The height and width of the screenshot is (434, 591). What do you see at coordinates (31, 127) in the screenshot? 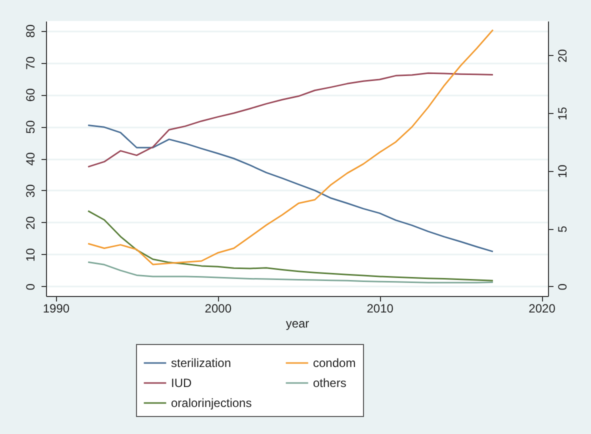
I see `y-tick-label: 50` at bounding box center [31, 127].